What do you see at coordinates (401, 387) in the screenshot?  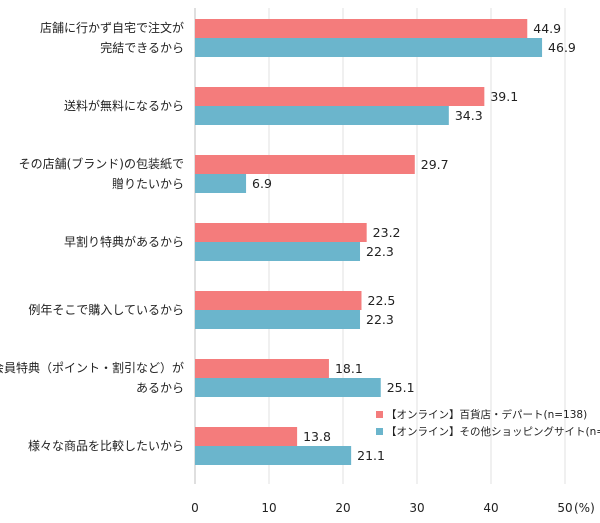 I see `value-label: 25.1` at bounding box center [401, 387].